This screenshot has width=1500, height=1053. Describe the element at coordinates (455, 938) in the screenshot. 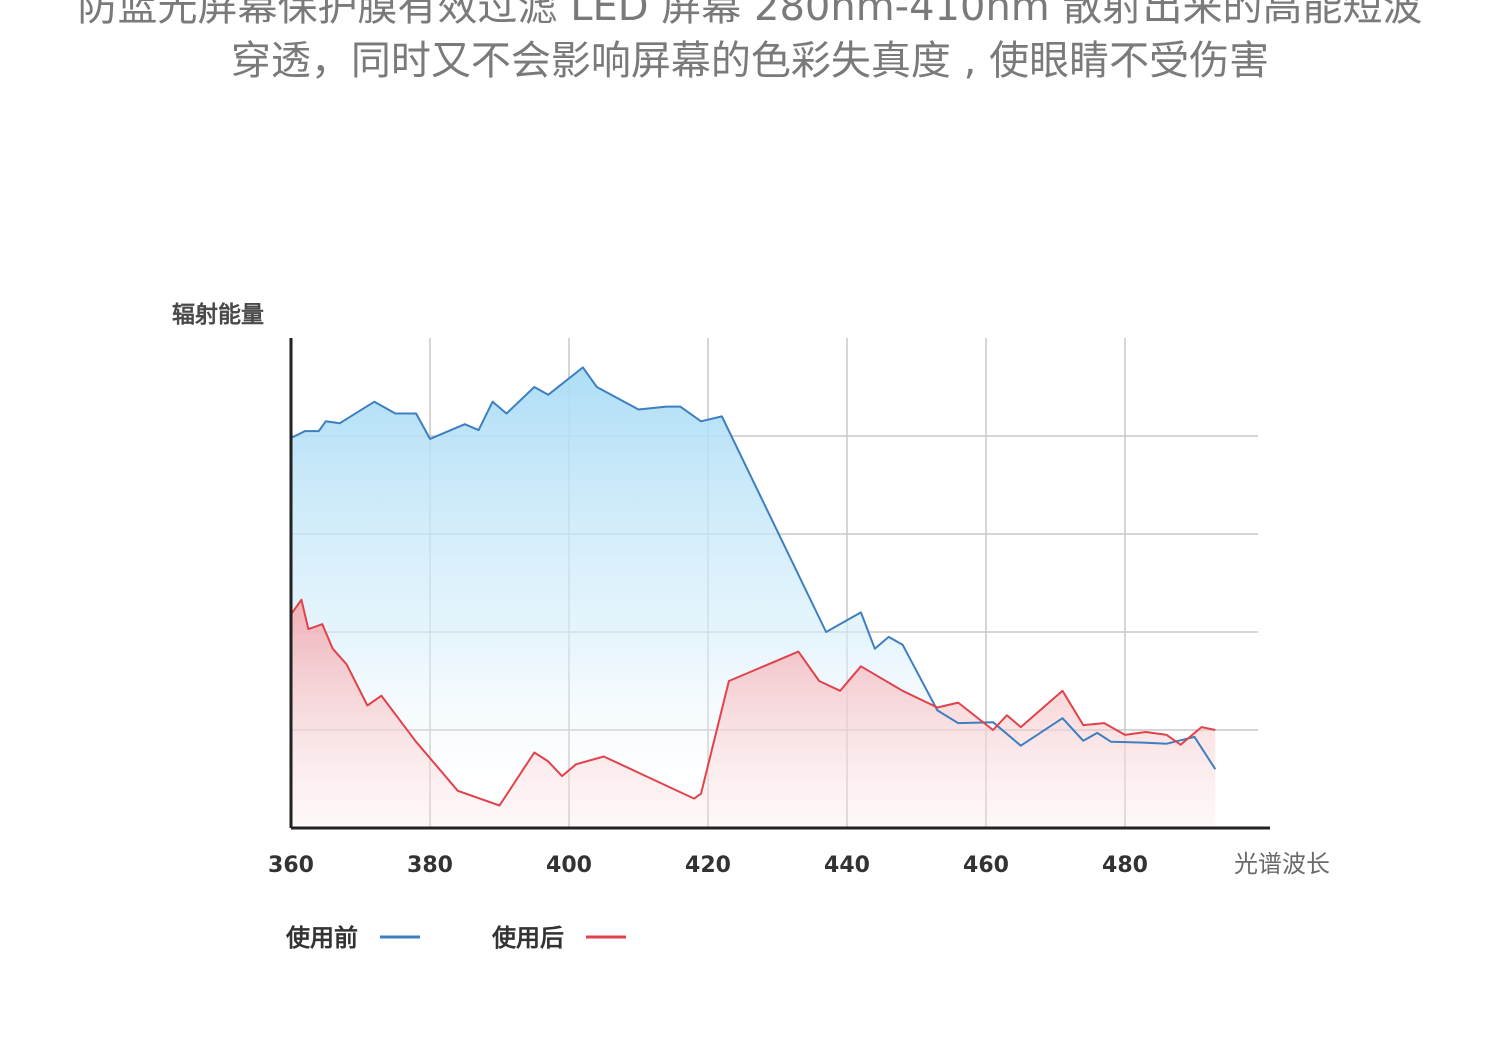

I see `legend: 使用前 使用后` at that location.